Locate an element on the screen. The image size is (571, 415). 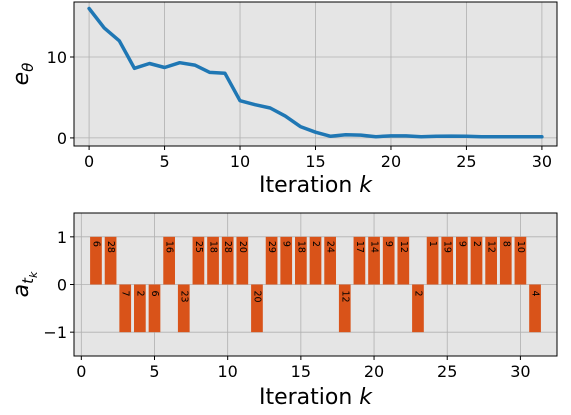
bar-data-label: 29 is located at coordinates (271, 247).